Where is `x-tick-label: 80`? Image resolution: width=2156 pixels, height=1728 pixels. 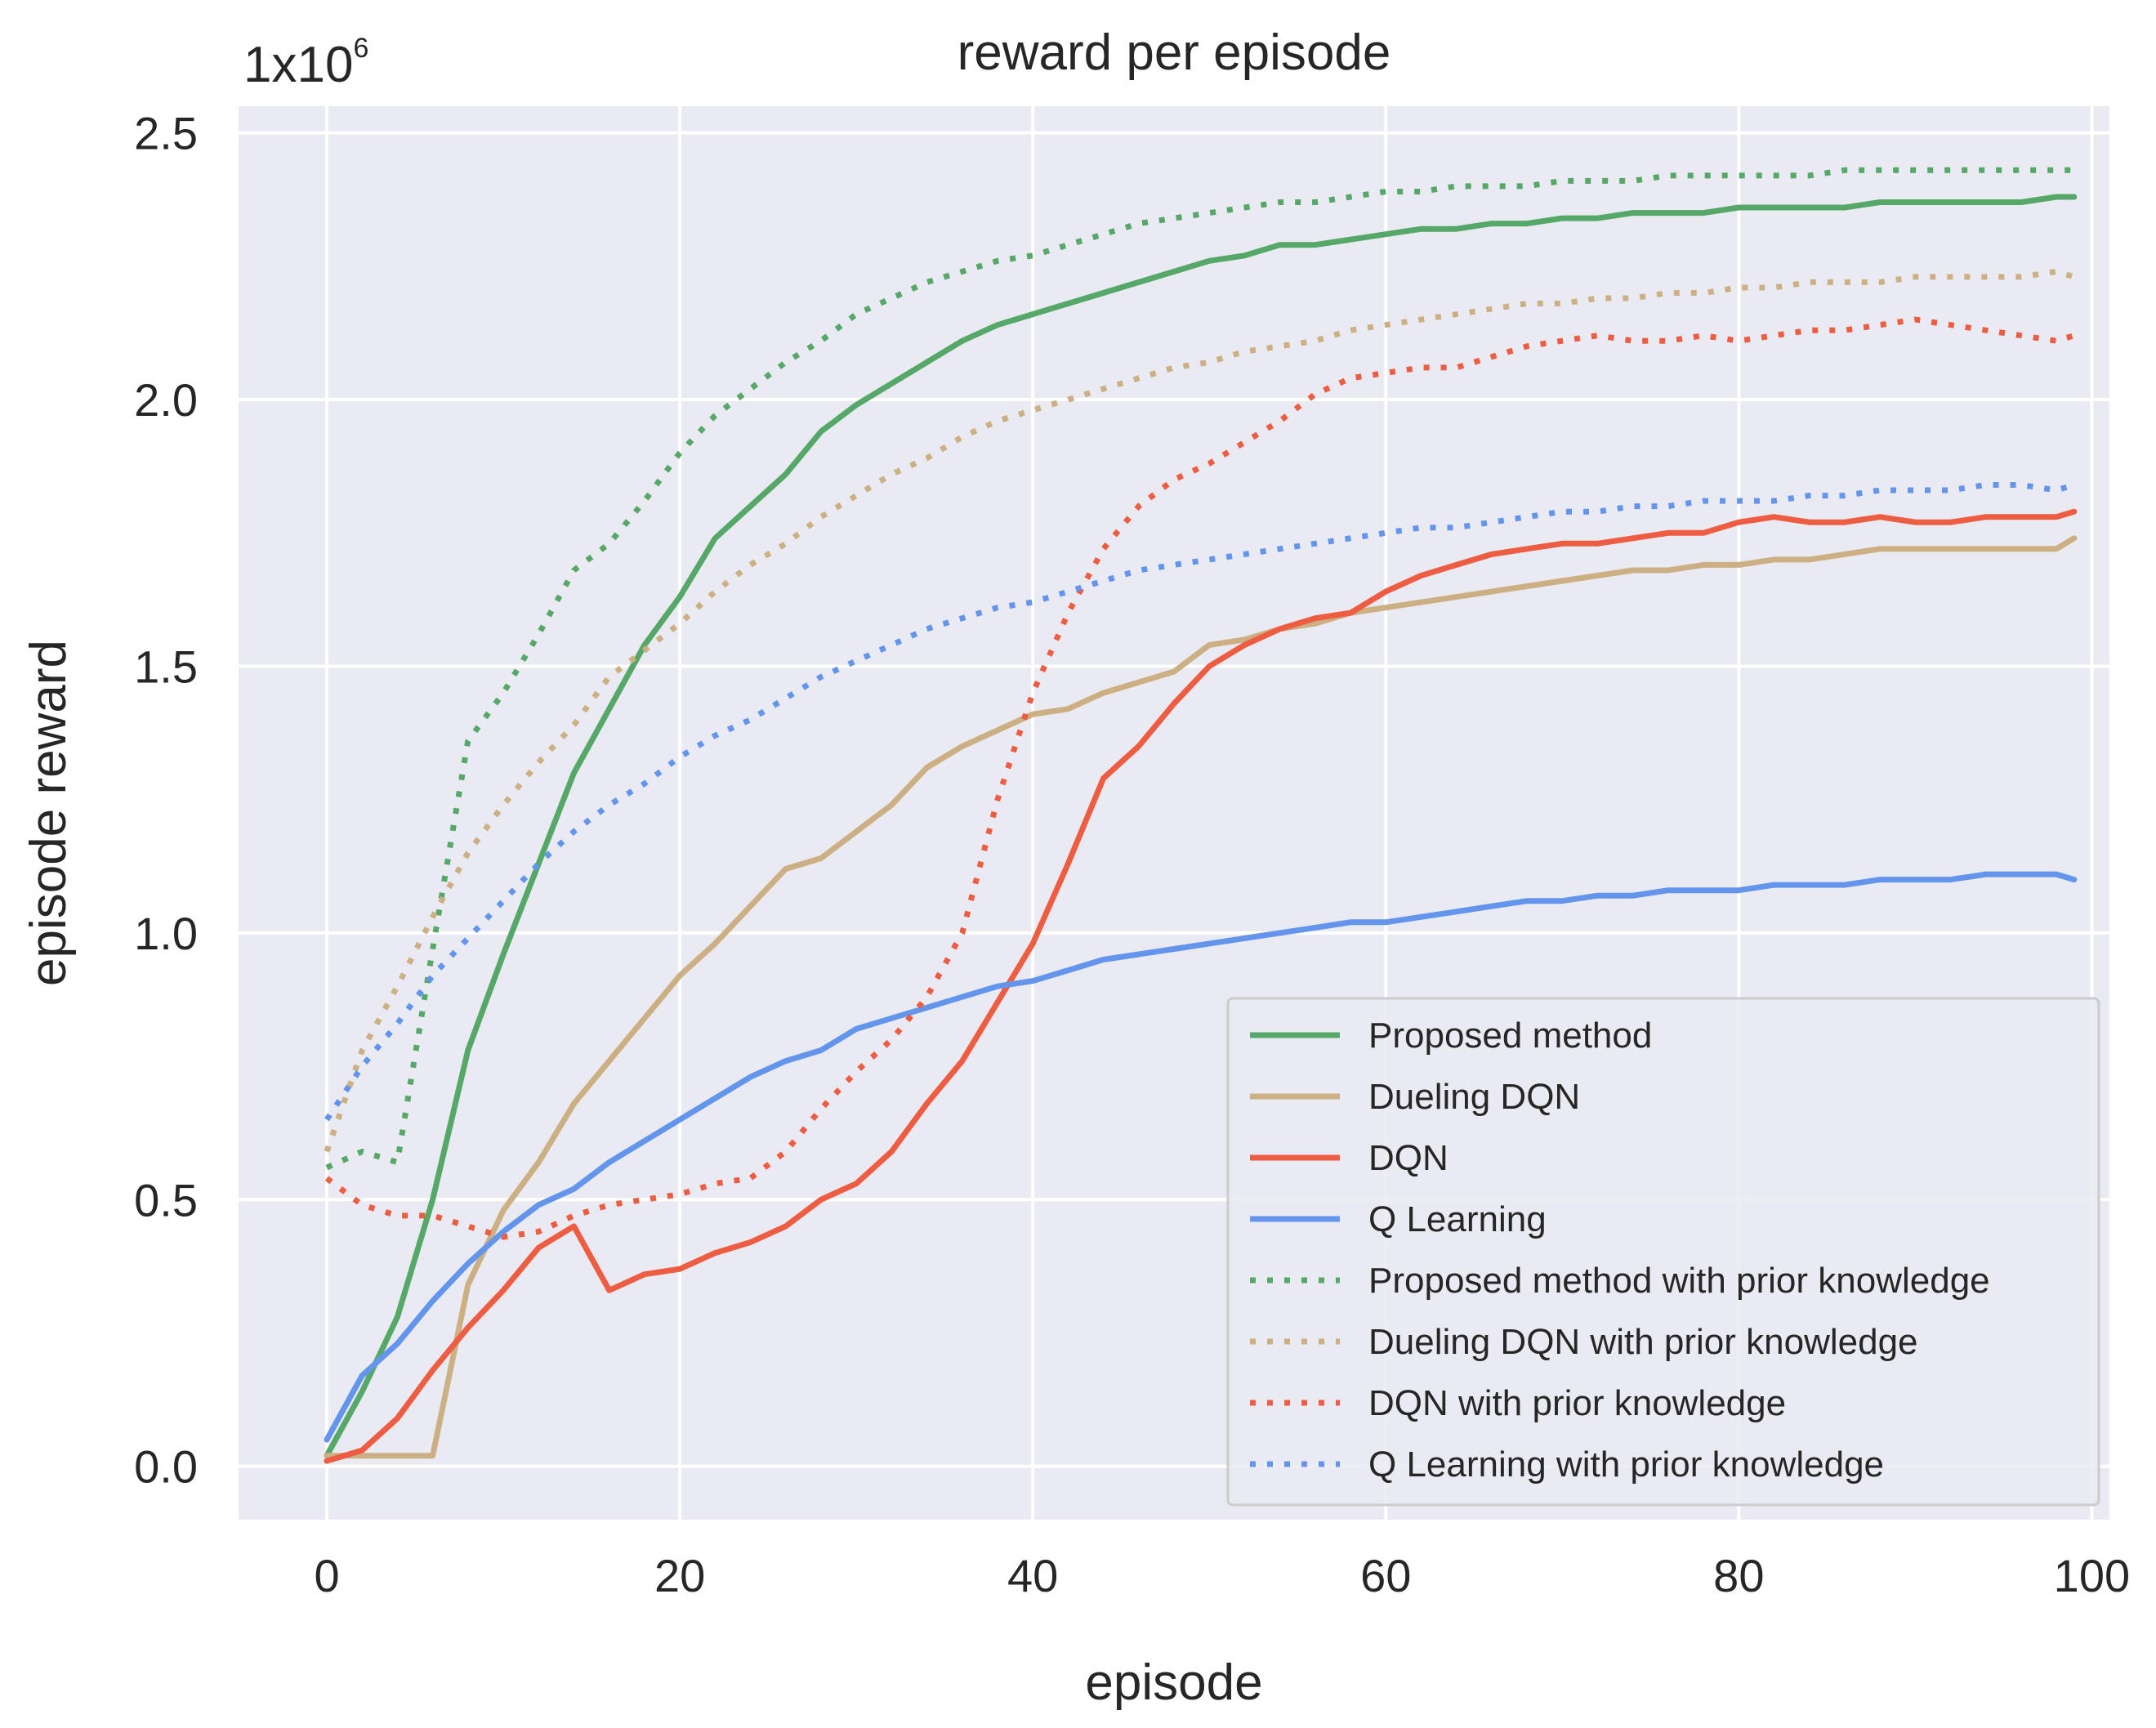
x-tick-label: 80 is located at coordinates (1738, 1575).